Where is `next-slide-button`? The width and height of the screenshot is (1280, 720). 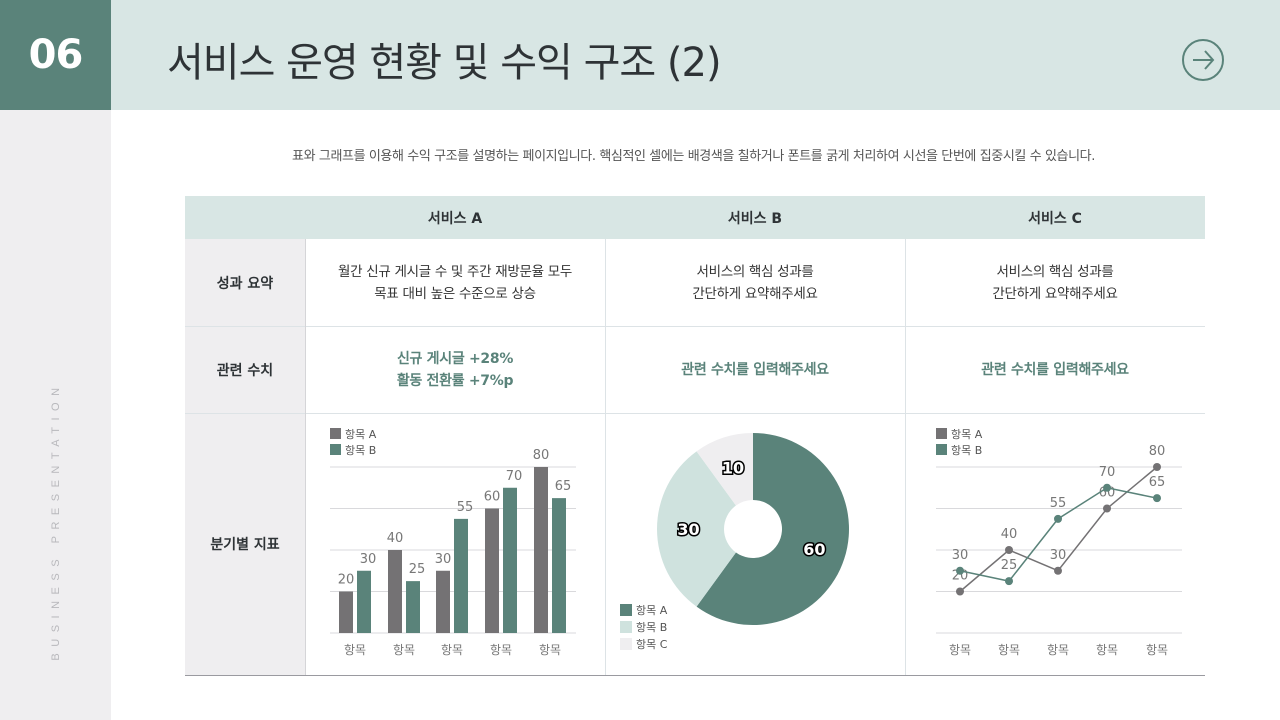
next-slide-button is located at coordinates (1203, 60).